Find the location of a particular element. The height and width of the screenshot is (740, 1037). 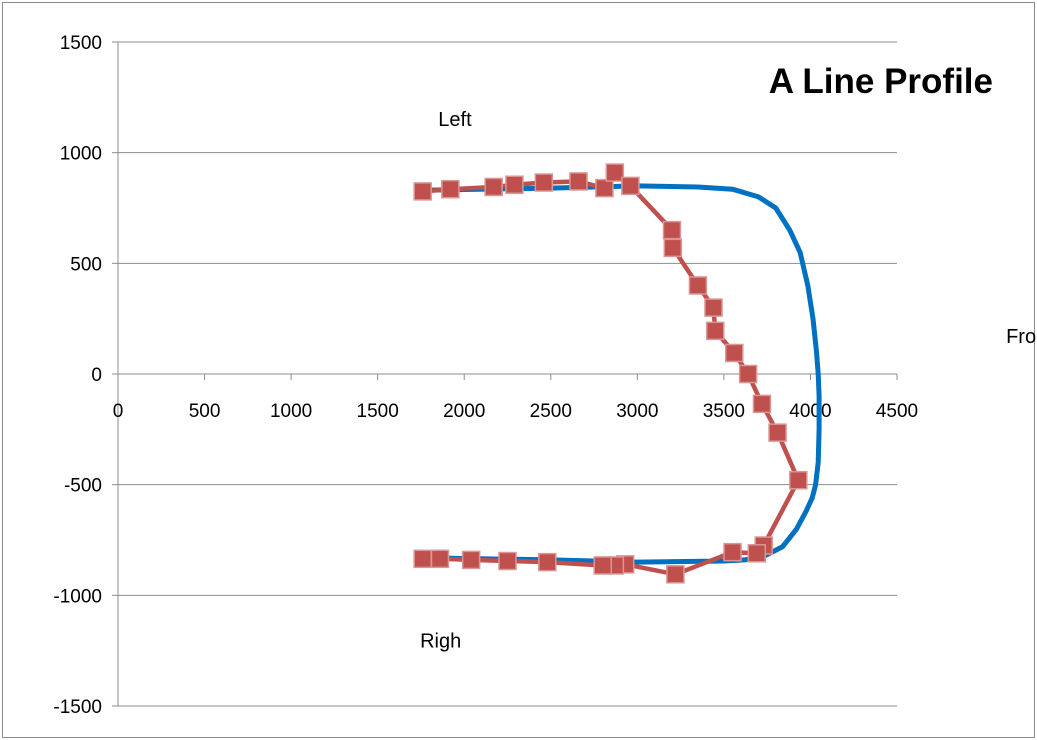

x-tick-label: 3000 is located at coordinates (637, 411).